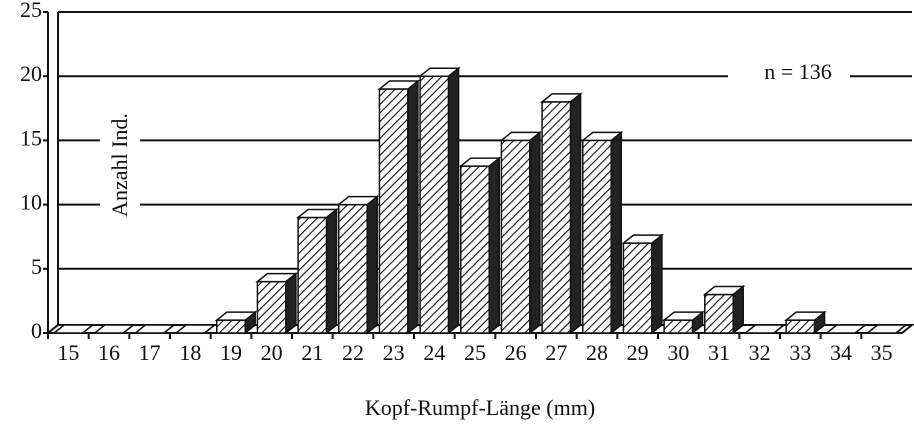  Describe the element at coordinates (150, 352) in the screenshot. I see `x-tick-label: 17` at that location.